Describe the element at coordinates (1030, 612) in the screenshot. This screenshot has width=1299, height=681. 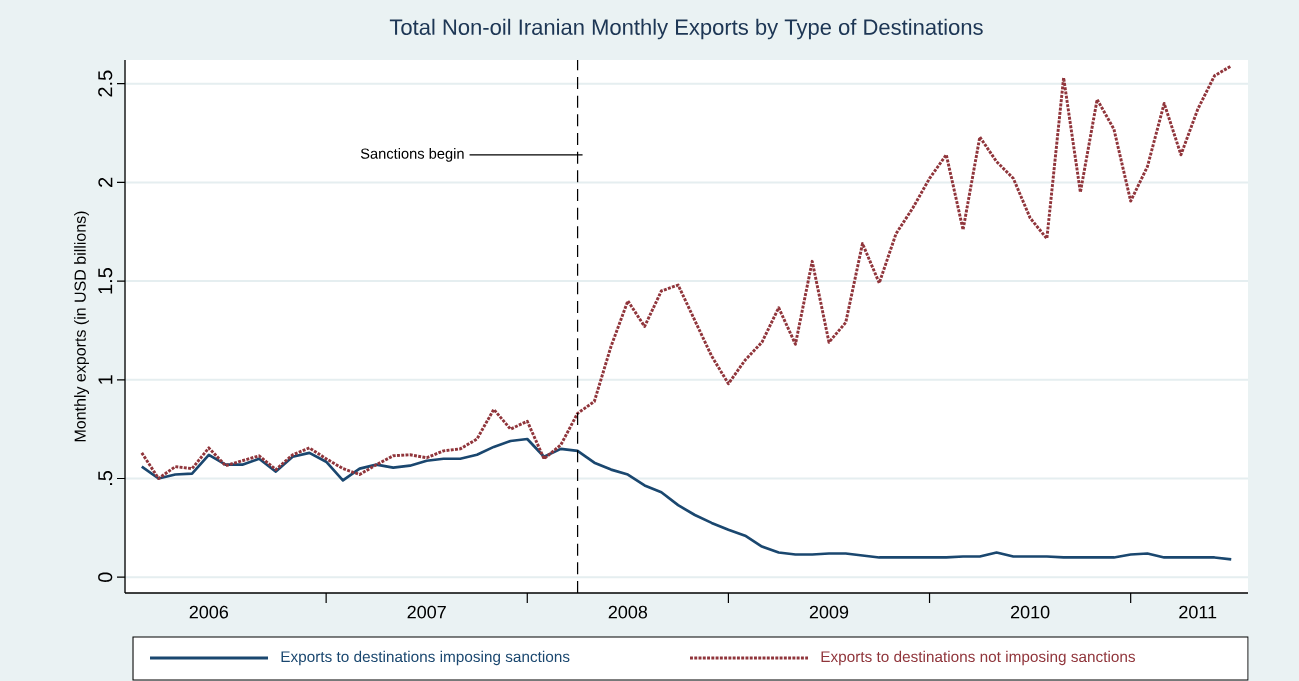
I see `x-tick-label: 2010` at that location.